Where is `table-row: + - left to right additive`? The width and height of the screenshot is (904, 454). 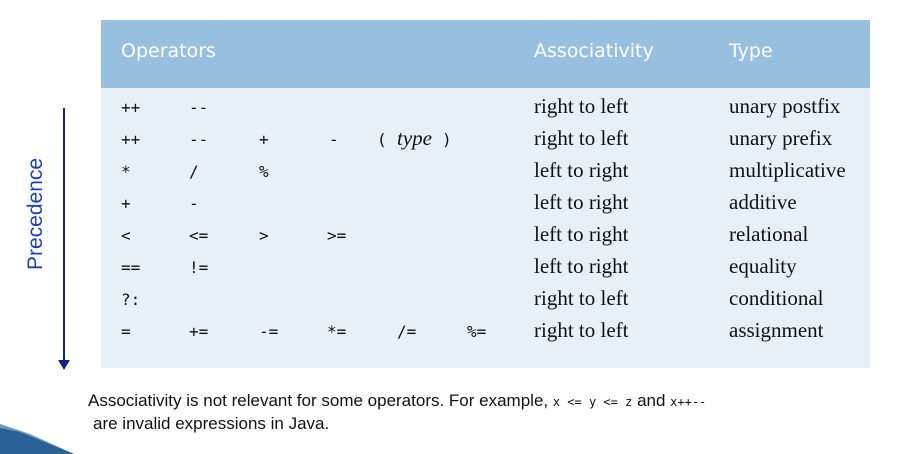 table-row: + - left to right additive is located at coordinates (485, 204).